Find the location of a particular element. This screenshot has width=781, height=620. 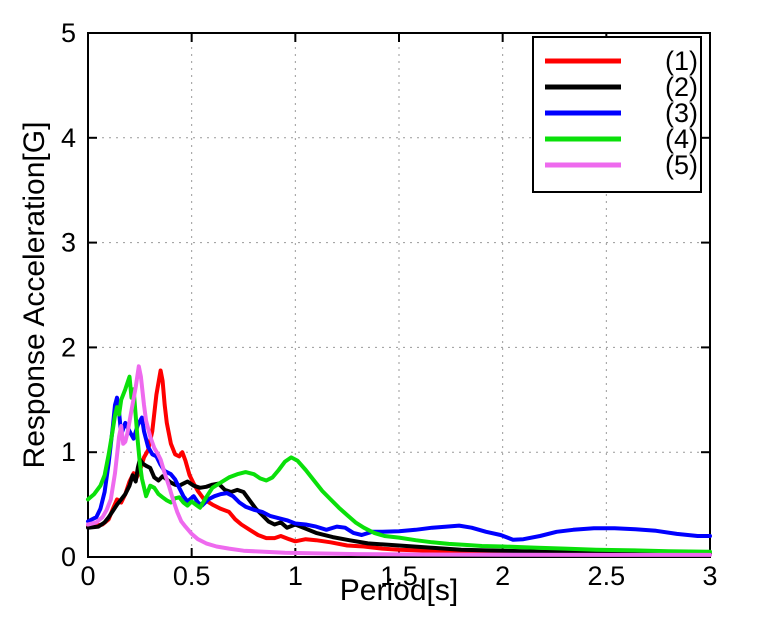

y-tick-label: 0 is located at coordinates (68, 557).